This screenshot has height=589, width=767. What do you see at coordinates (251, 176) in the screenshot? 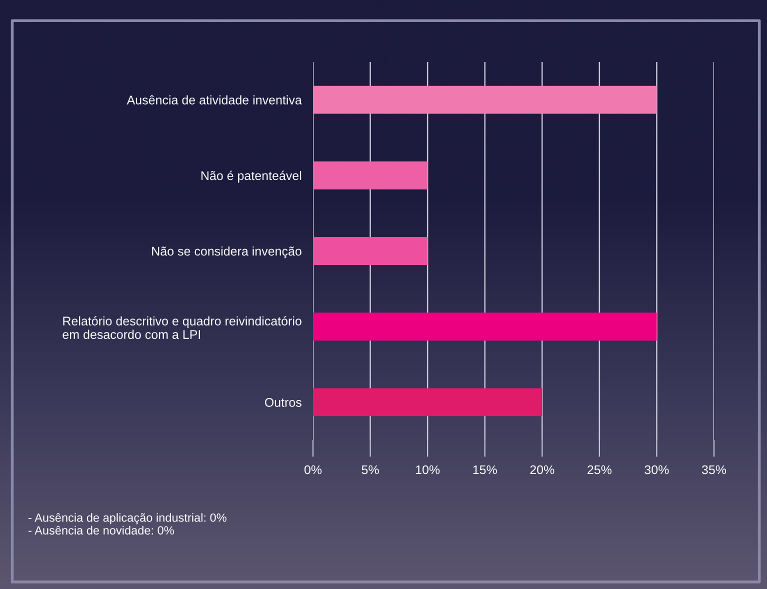
I see `y-tick-label: Não é patenteável` at bounding box center [251, 176].